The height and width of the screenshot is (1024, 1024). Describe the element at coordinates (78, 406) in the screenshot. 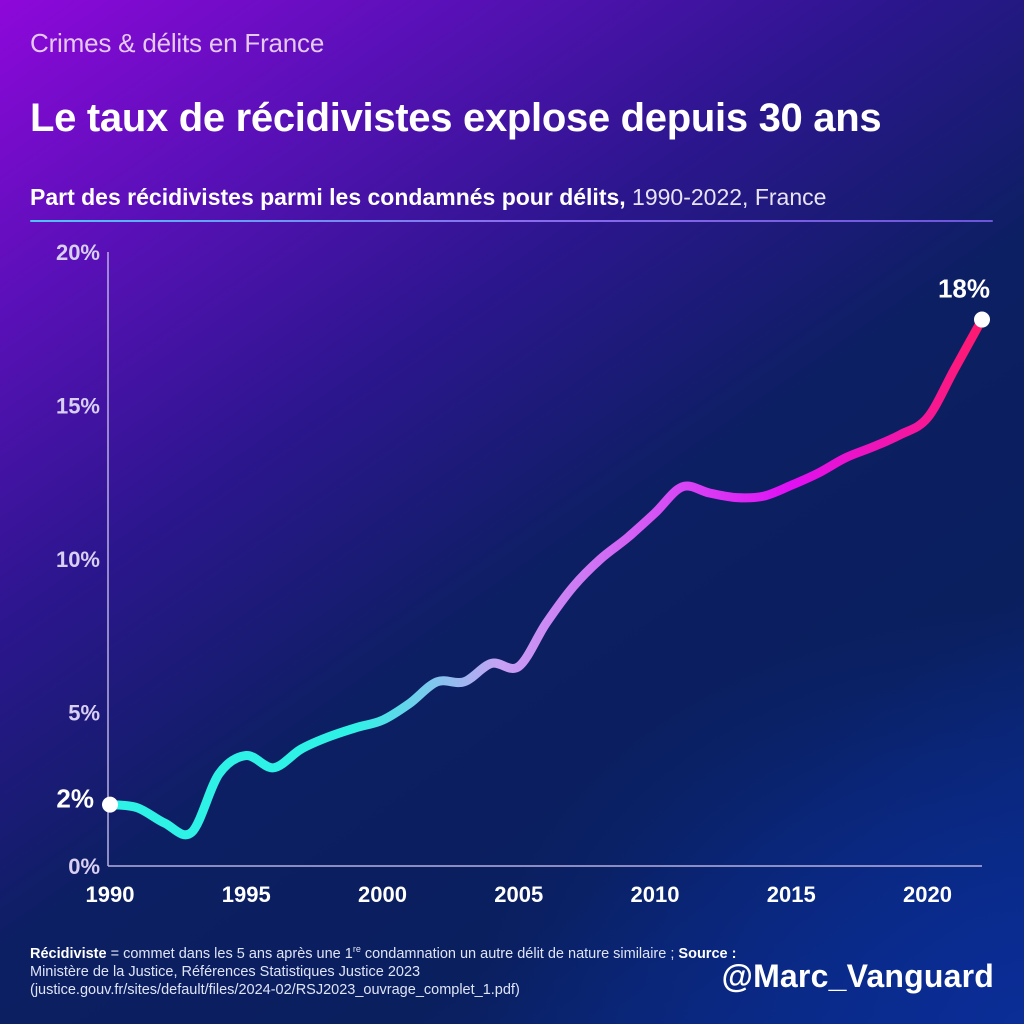

I see `y-tick-label: 15%` at that location.